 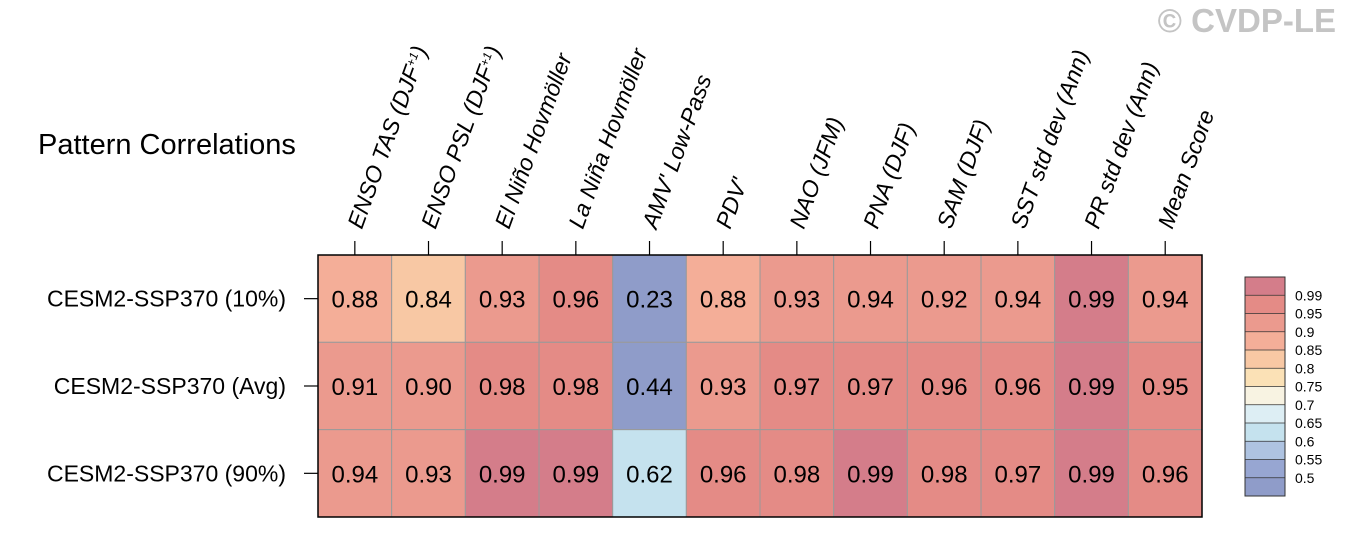 I want to click on colorbar-label: 0.7, so click(x=1305, y=405).